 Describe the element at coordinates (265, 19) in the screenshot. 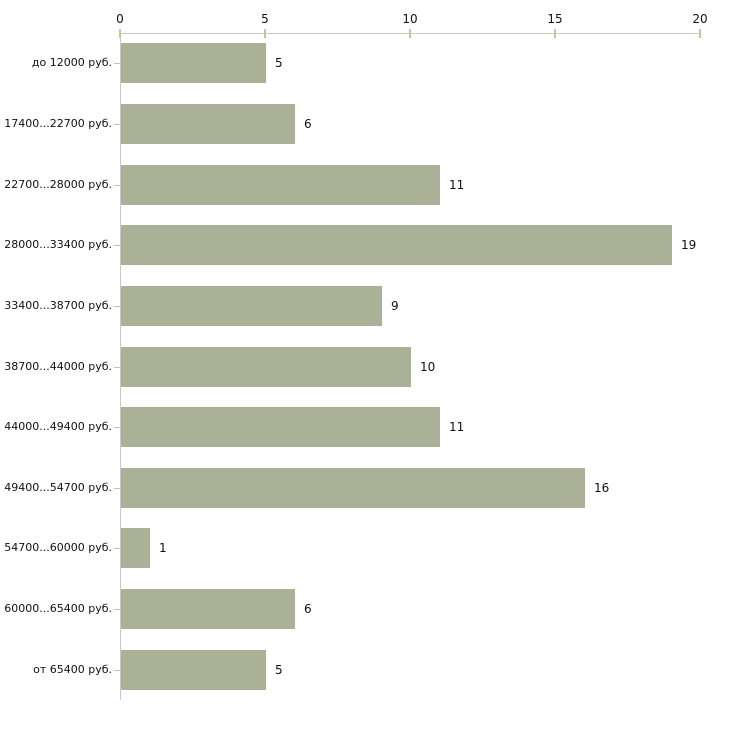

I see `x-tick-label: 5` at that location.